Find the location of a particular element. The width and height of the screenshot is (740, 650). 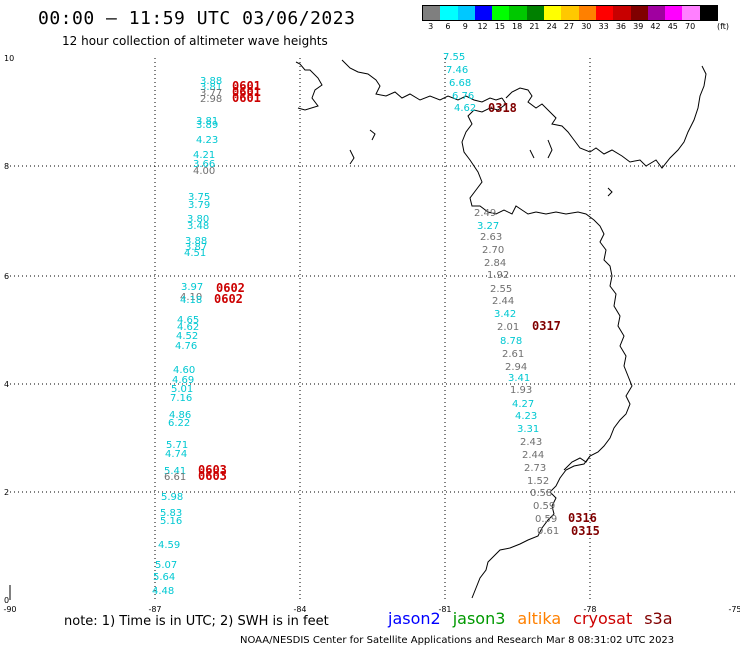

wave-height-value: 5.98 is located at coordinates (172, 497).